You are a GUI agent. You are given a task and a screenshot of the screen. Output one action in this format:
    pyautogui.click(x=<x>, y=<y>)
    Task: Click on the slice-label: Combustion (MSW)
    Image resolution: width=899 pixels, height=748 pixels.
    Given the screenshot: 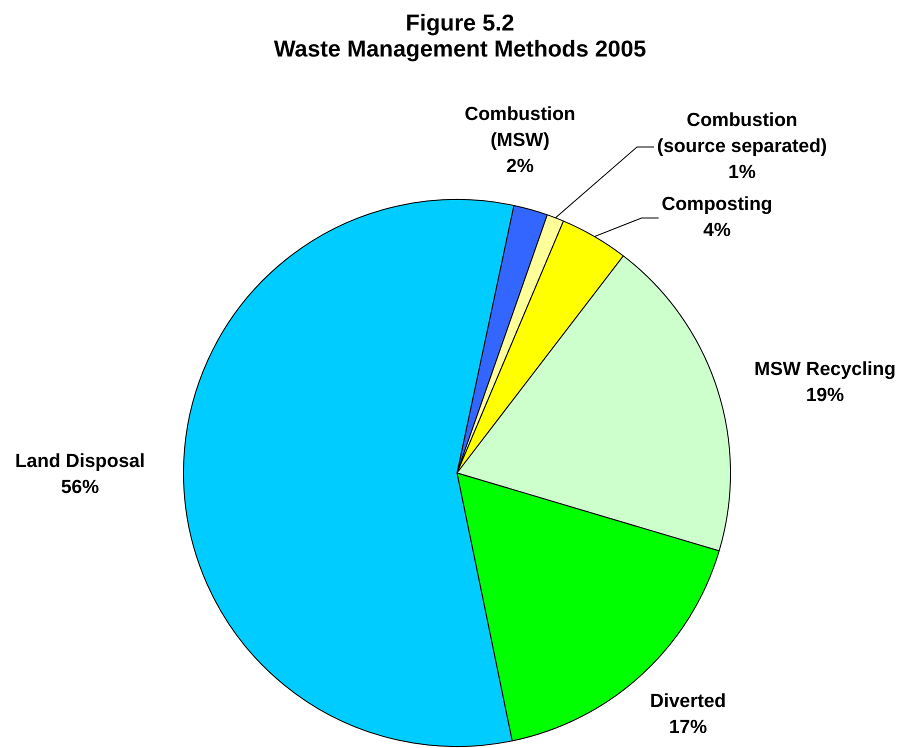 What is the action you would take?
    pyautogui.click(x=520, y=128)
    